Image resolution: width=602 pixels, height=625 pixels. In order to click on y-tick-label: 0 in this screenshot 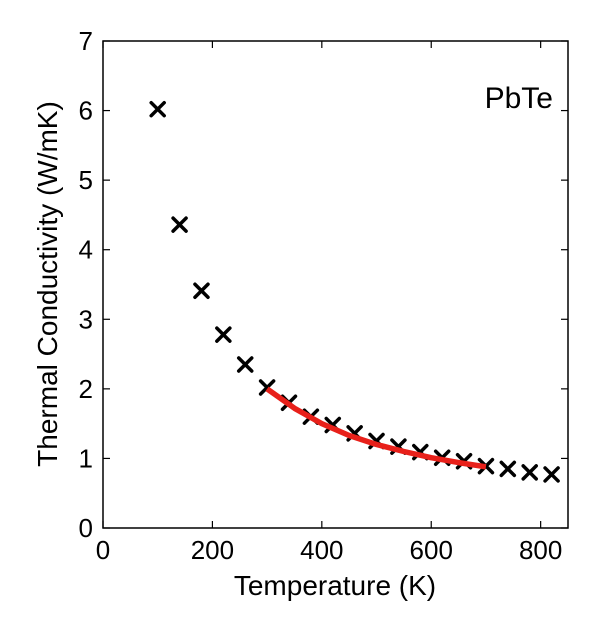, I will do `click(86, 528)`.